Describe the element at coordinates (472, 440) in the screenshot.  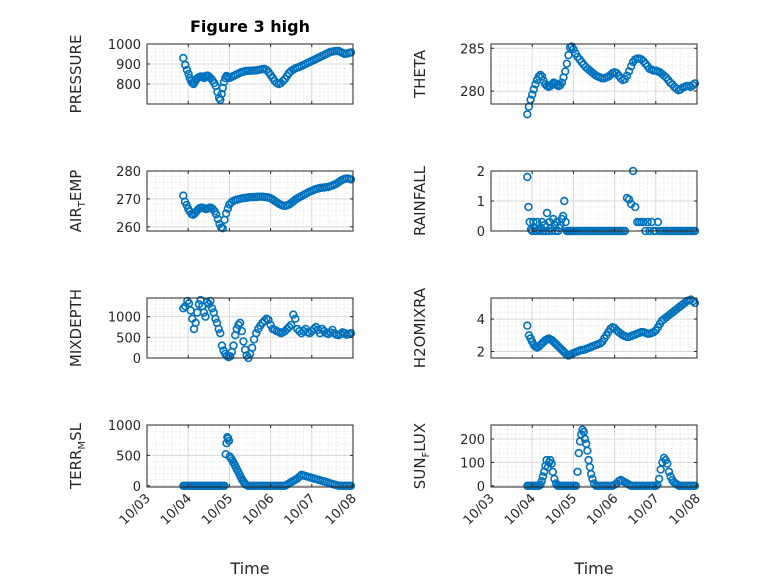
I see `y-tick-label: 200` at that location.